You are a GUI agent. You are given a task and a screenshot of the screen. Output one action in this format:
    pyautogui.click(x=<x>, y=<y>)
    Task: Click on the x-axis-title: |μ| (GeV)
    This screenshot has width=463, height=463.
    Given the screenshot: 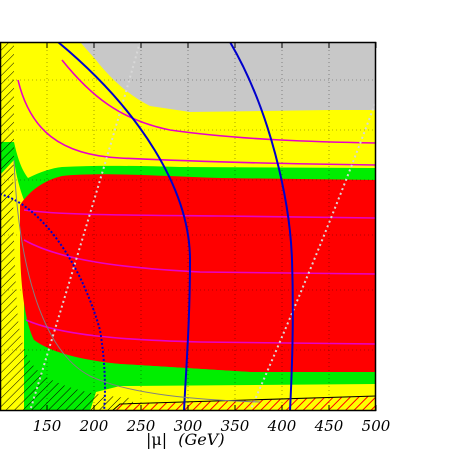 What is the action you would take?
    pyautogui.click(x=185, y=439)
    